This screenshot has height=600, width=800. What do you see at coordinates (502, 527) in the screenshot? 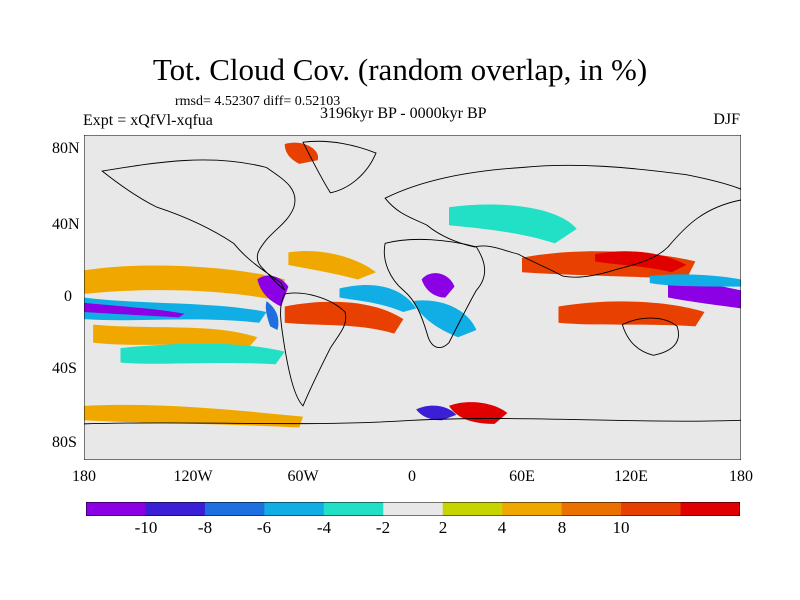
I see `colorbar-label-4: 4` at bounding box center [502, 527].